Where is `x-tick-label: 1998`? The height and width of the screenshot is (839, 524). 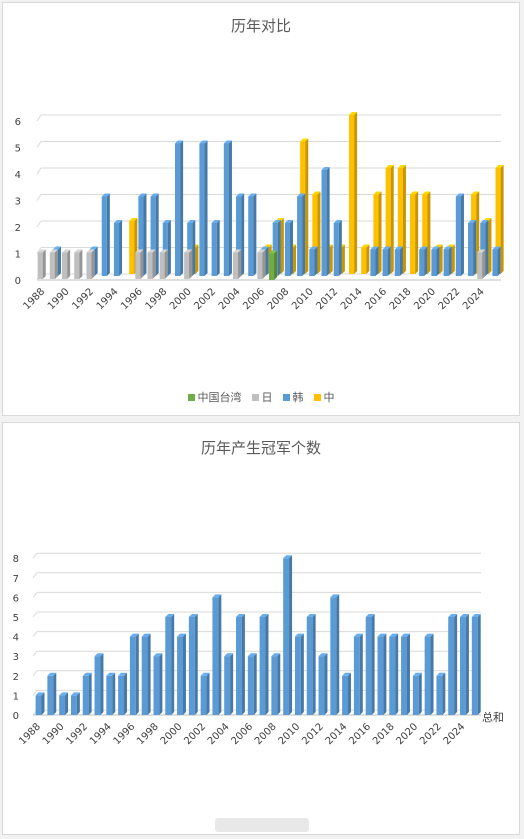 x-tick-label: 1998 is located at coordinates (148, 734).